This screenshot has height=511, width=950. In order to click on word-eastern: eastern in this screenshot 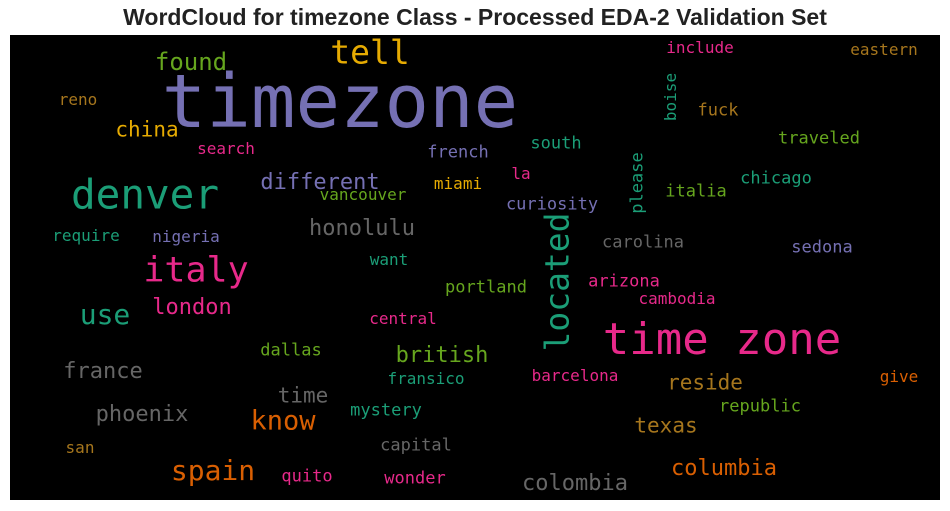, I will do `click(884, 49)`.